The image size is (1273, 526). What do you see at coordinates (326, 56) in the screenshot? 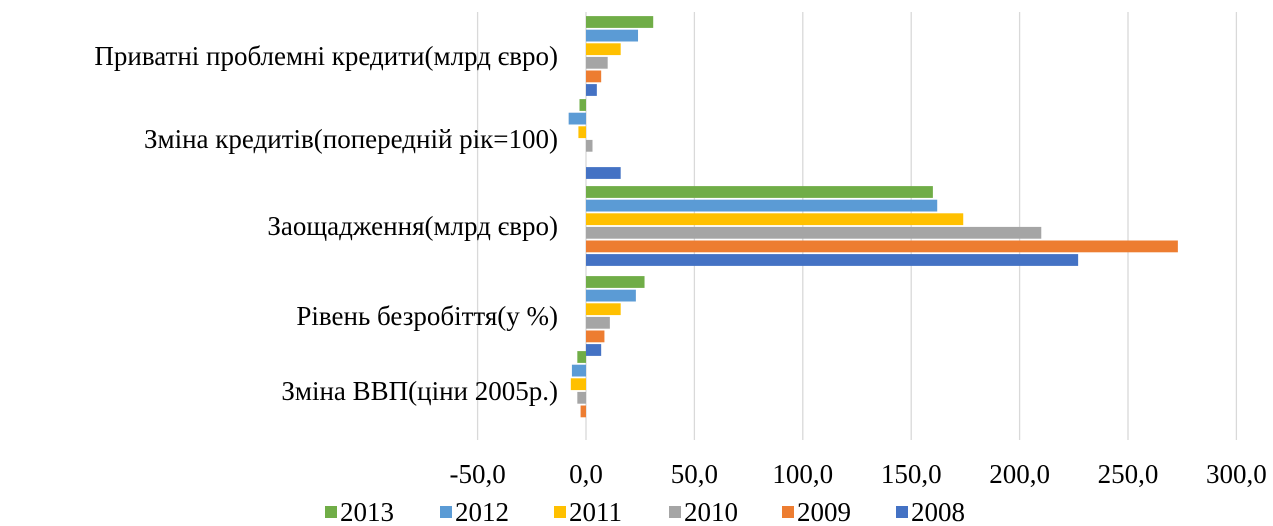
I see `category-label-4: Приватні проблемні кредити(млрд євро)` at bounding box center [326, 56].